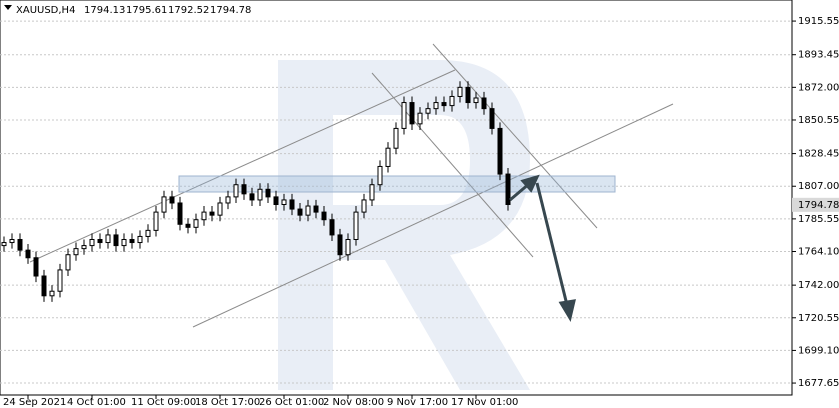 The width and height of the screenshot is (839, 408). I want to click on y-tick-label: 1677.65, so click(818, 383).